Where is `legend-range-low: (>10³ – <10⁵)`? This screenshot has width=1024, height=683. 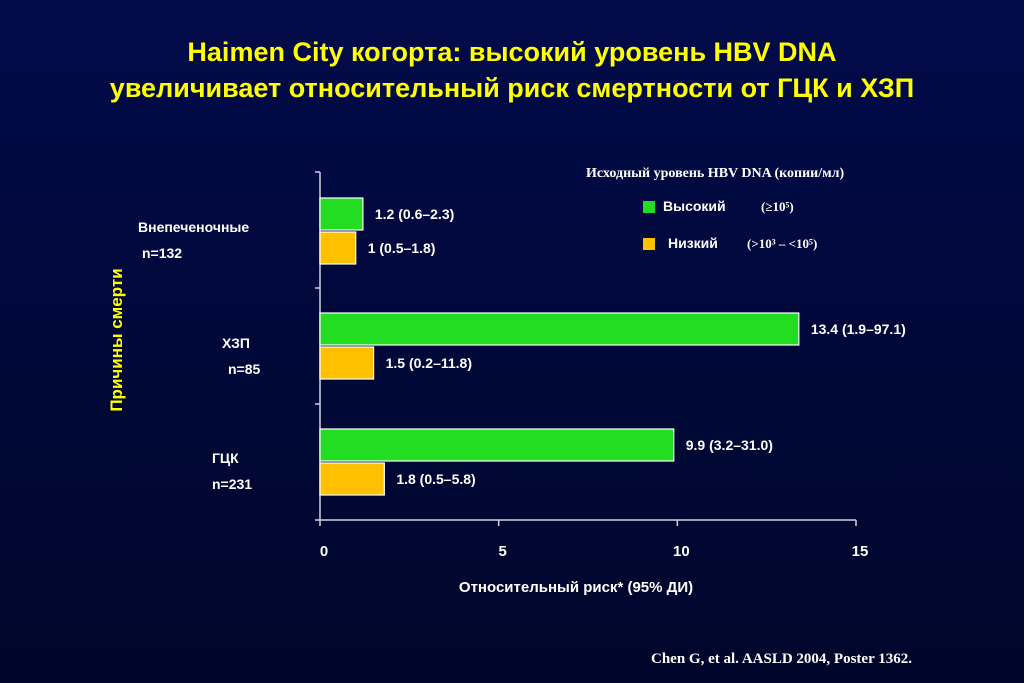
legend-range-low: (>10³ – <10⁵) is located at coordinates (782, 243).